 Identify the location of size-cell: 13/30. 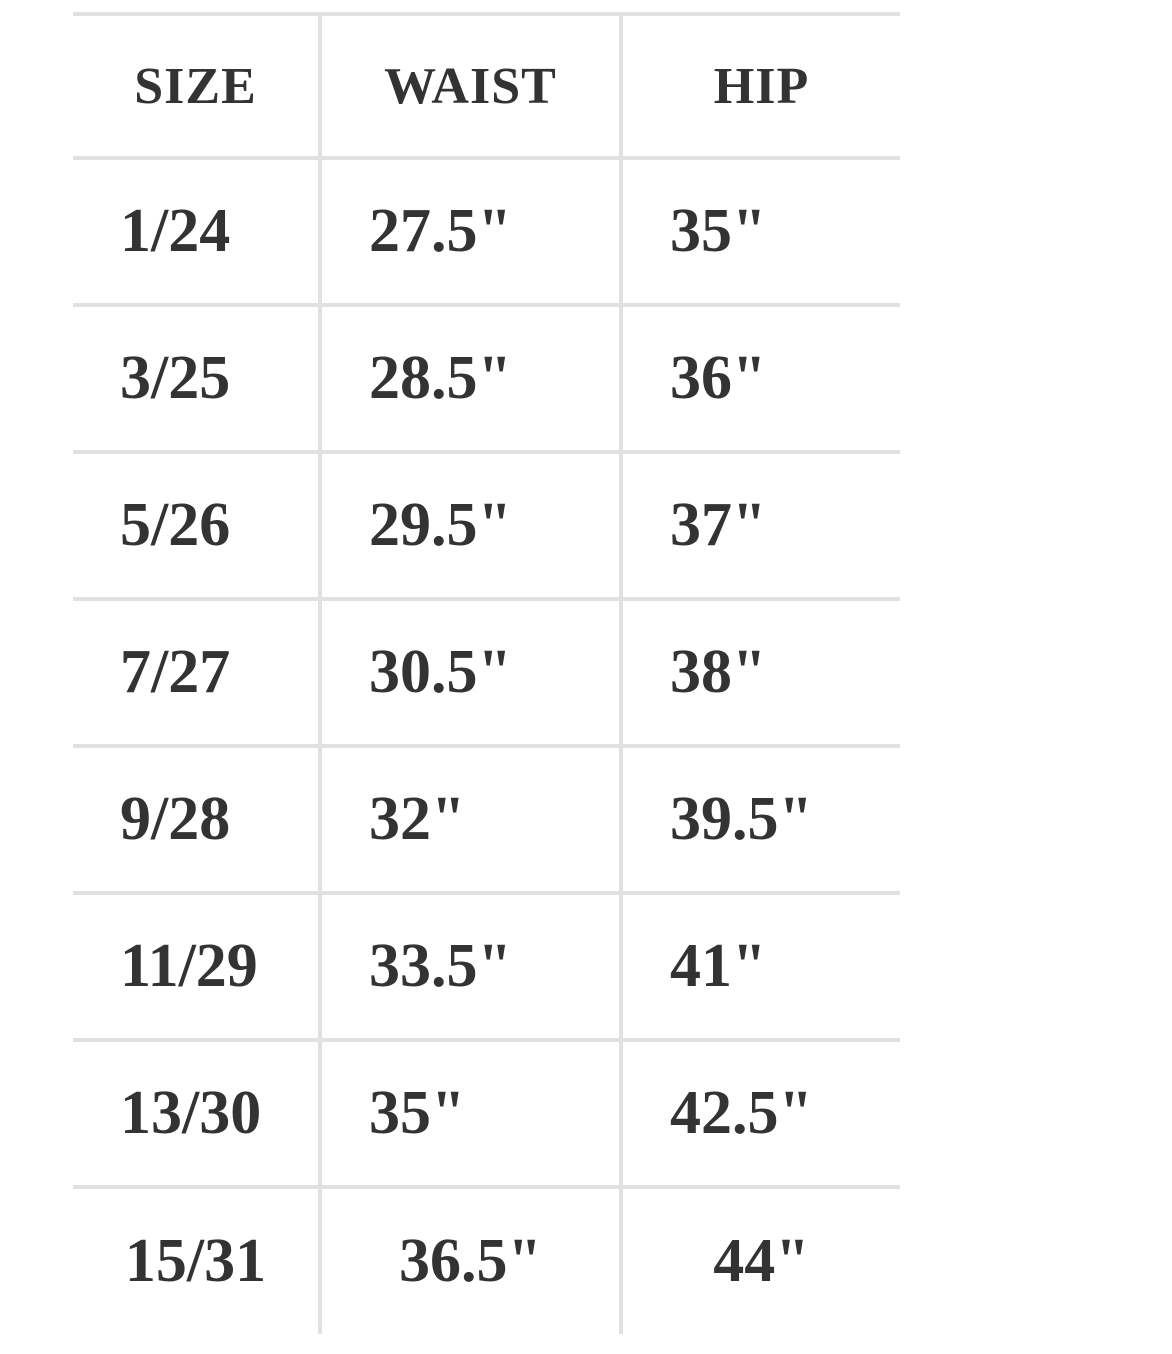
(196, 1112).